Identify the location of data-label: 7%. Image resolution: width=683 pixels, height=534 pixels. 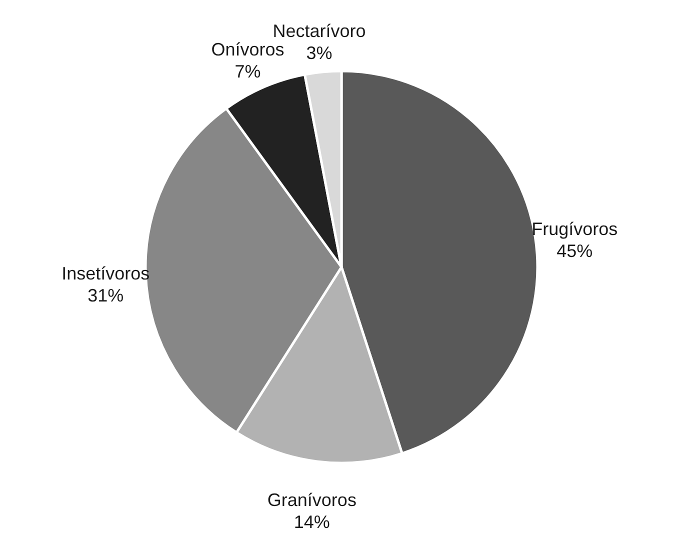
(247, 71).